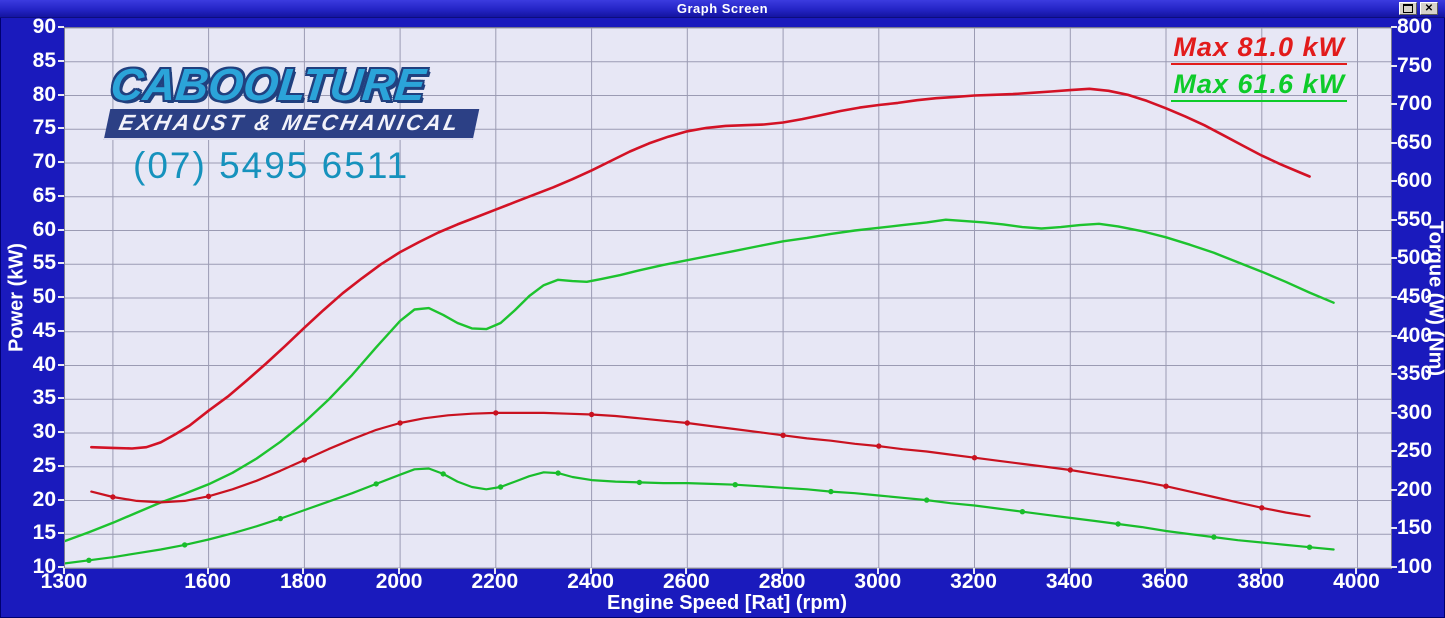 The height and width of the screenshot is (618, 1445). Describe the element at coordinates (1415, 412) in the screenshot. I see `y-right-tick-label: 300` at that location.